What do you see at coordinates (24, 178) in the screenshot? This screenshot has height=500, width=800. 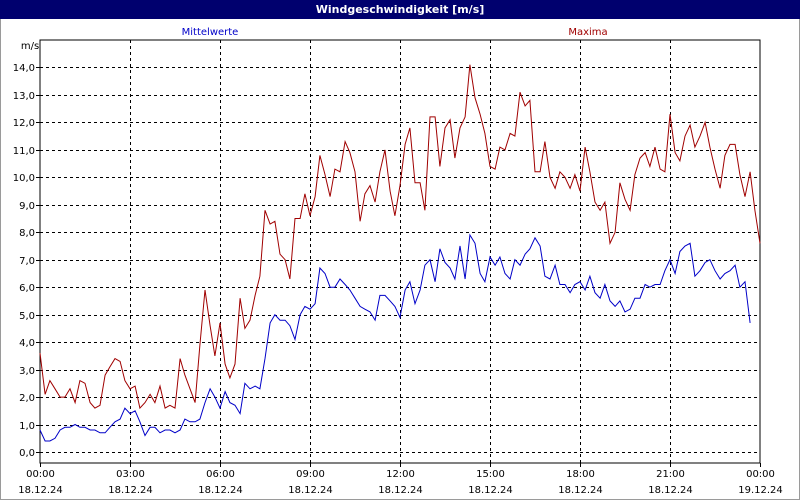 I see `y-tick-label: 10,0` at bounding box center [24, 178].